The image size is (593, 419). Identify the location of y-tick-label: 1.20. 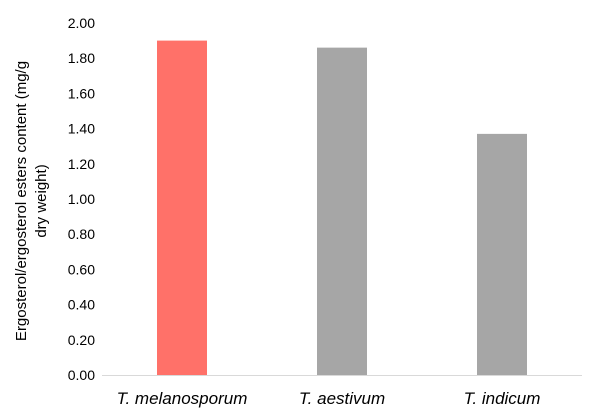
(81, 164).